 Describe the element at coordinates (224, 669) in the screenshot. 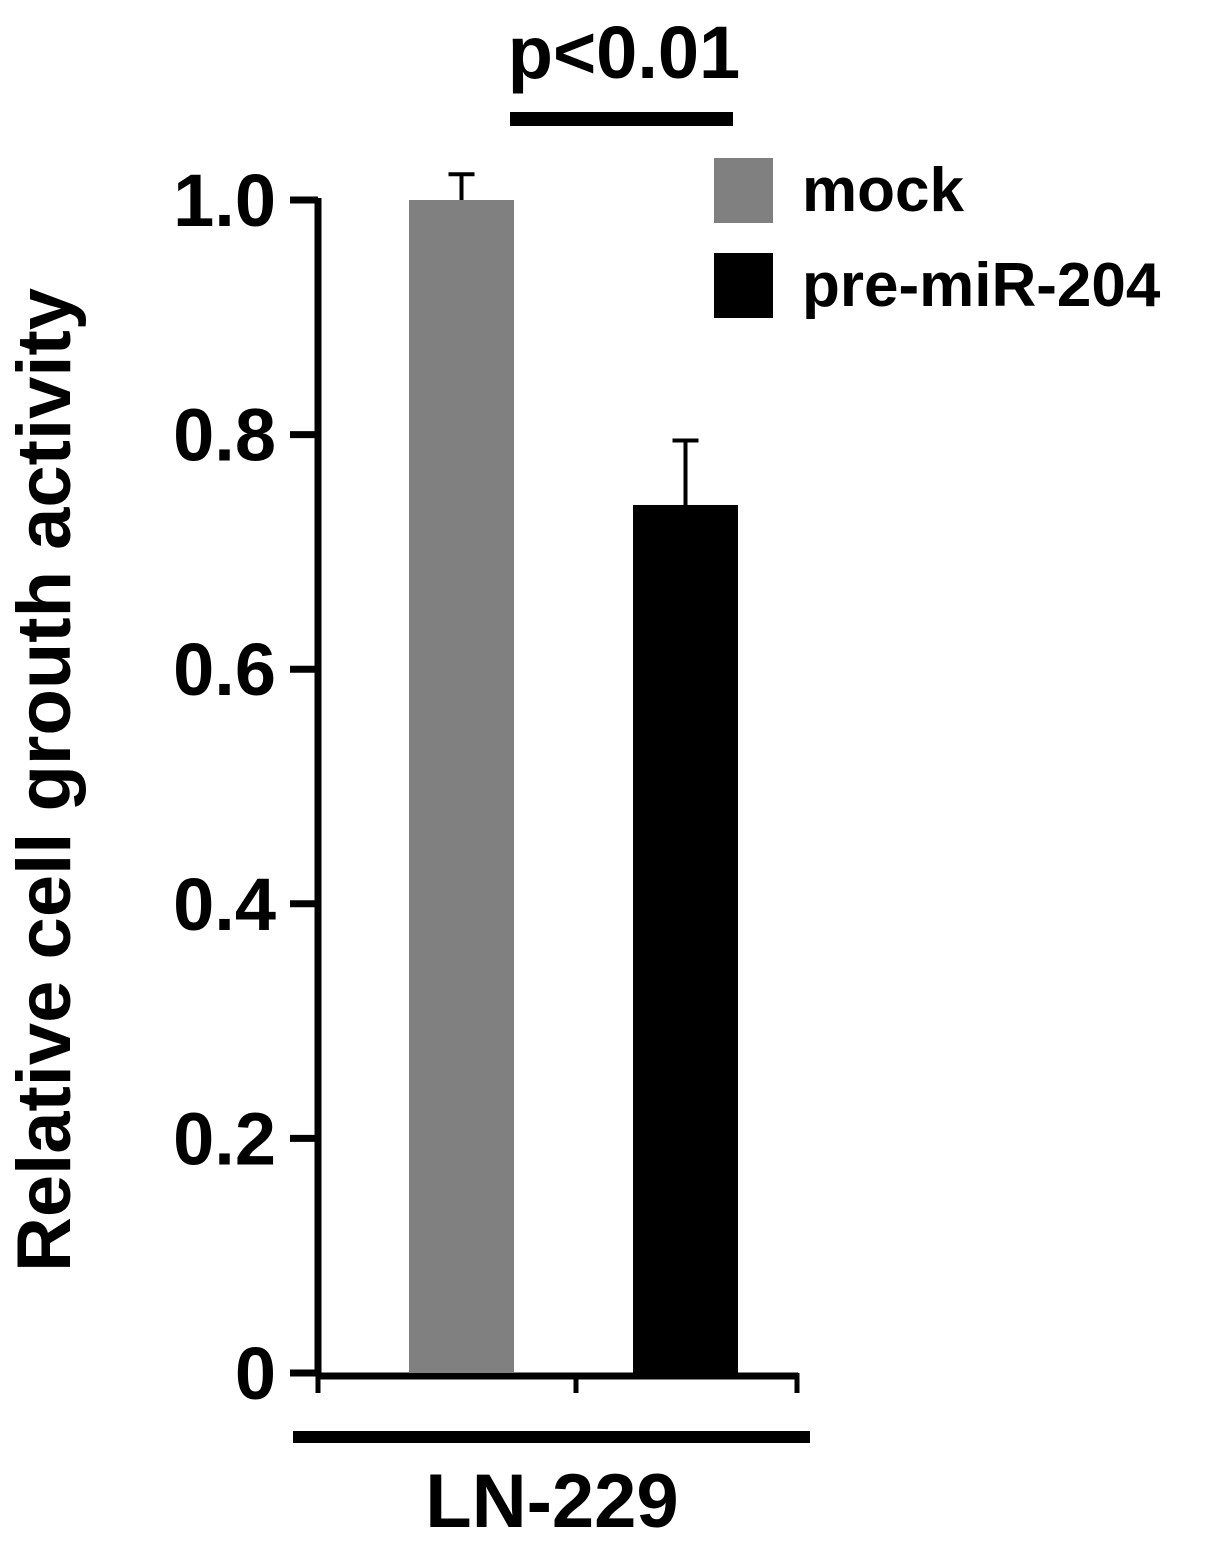

I see `y-tick-label: 0.6` at that location.